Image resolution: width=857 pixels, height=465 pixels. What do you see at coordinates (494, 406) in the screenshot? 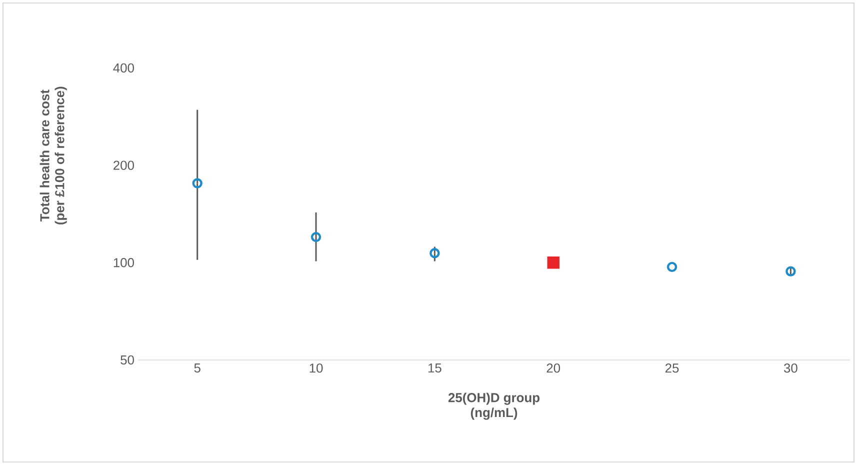
I see `x-axis-title: 25(OH)D group (ng/mL)` at bounding box center [494, 406].